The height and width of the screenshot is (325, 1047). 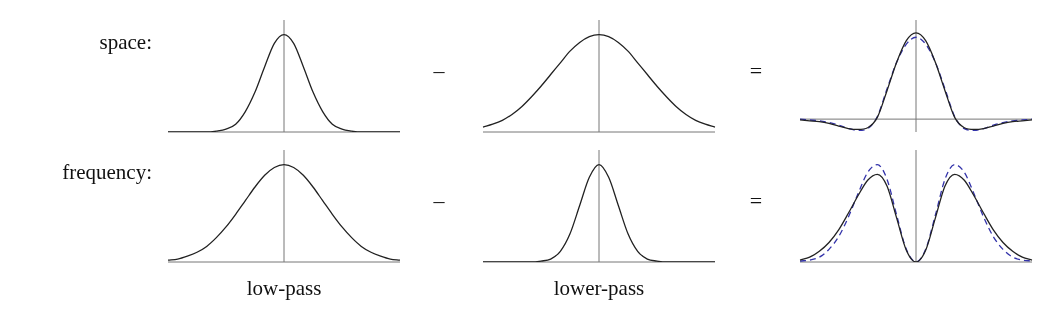 What do you see at coordinates (284, 288) in the screenshot?
I see `x-axis-title: low-pass` at bounding box center [284, 288].